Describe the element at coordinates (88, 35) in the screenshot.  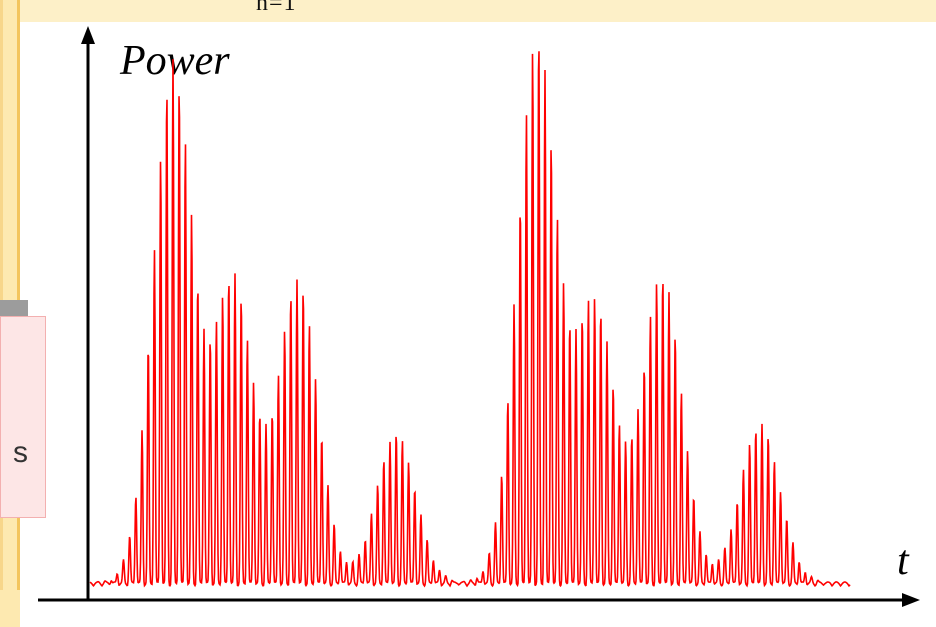
I see `y-axis-arrowhead` at that location.